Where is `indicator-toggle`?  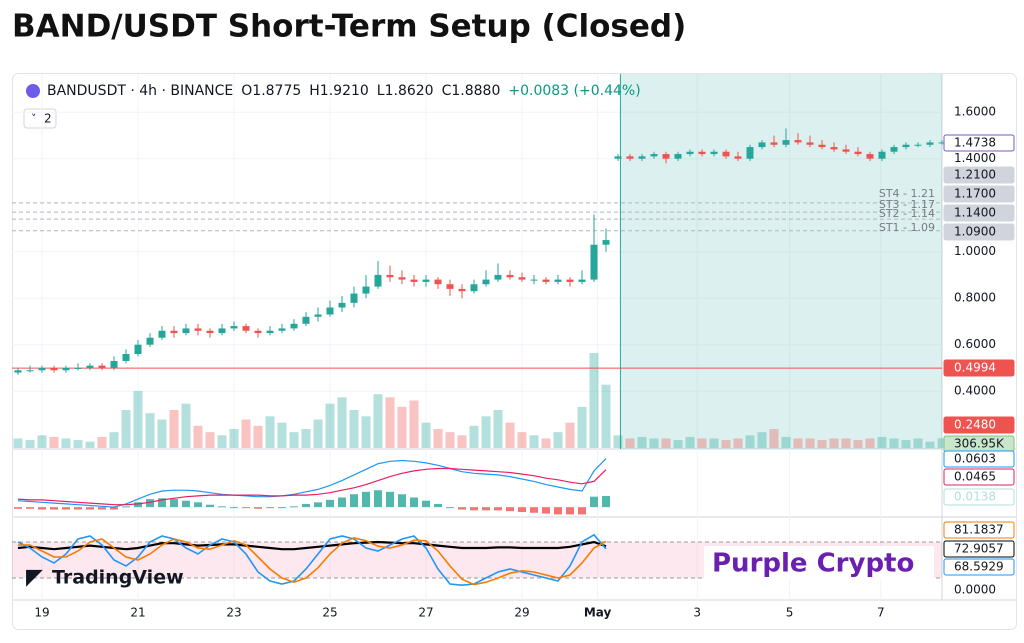
indicator-toggle is located at coordinates (40, 118).